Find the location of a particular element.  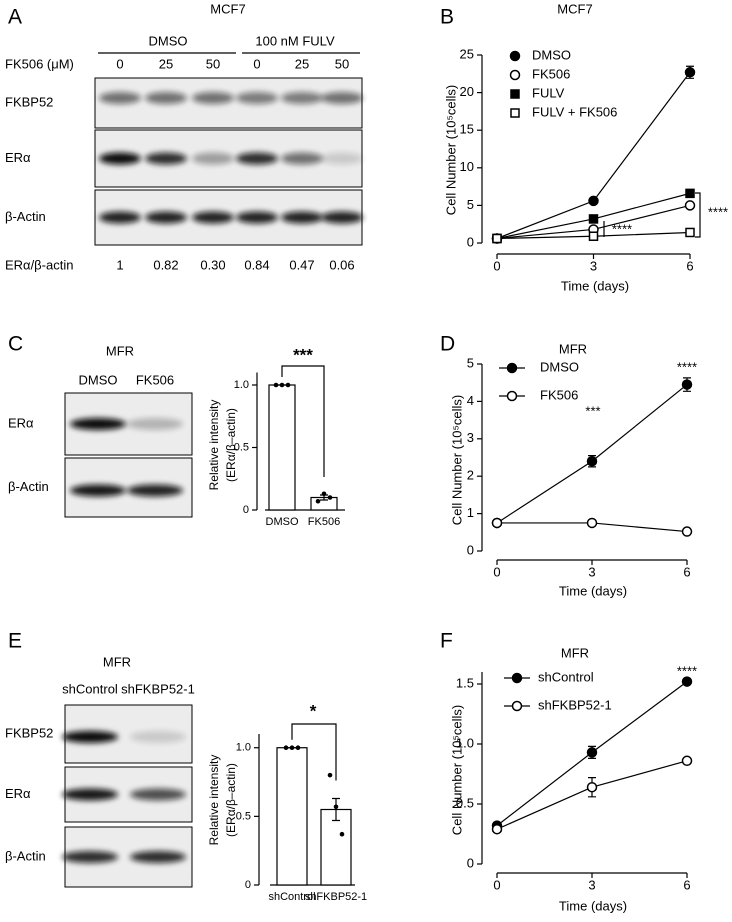

y-tick-label: 3 is located at coordinates (470, 437).